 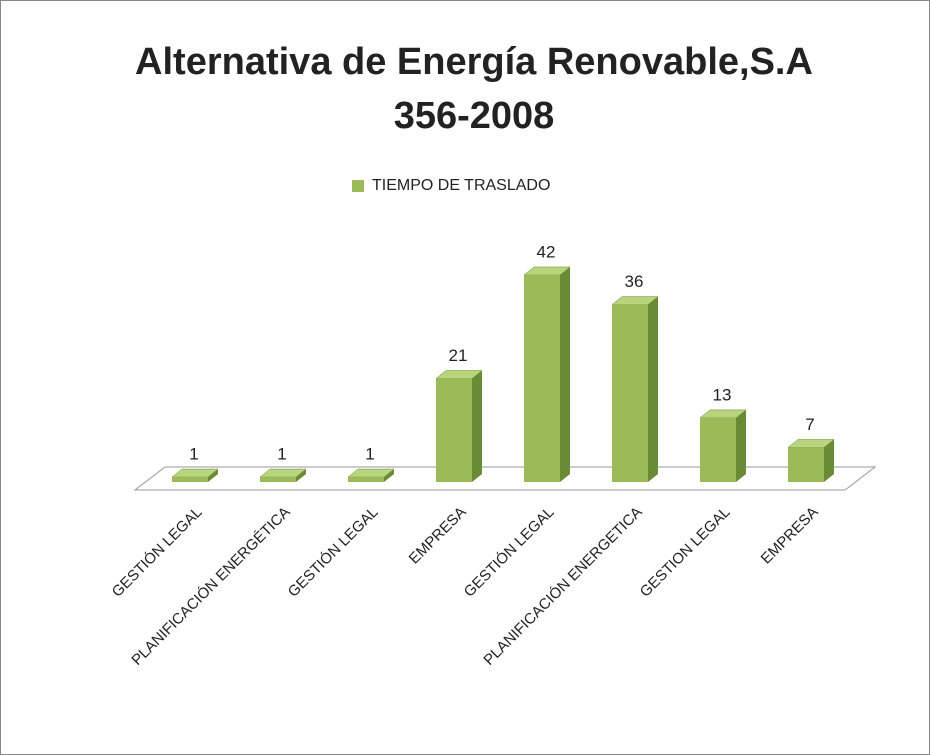 I want to click on data-label: 36, so click(x=634, y=281).